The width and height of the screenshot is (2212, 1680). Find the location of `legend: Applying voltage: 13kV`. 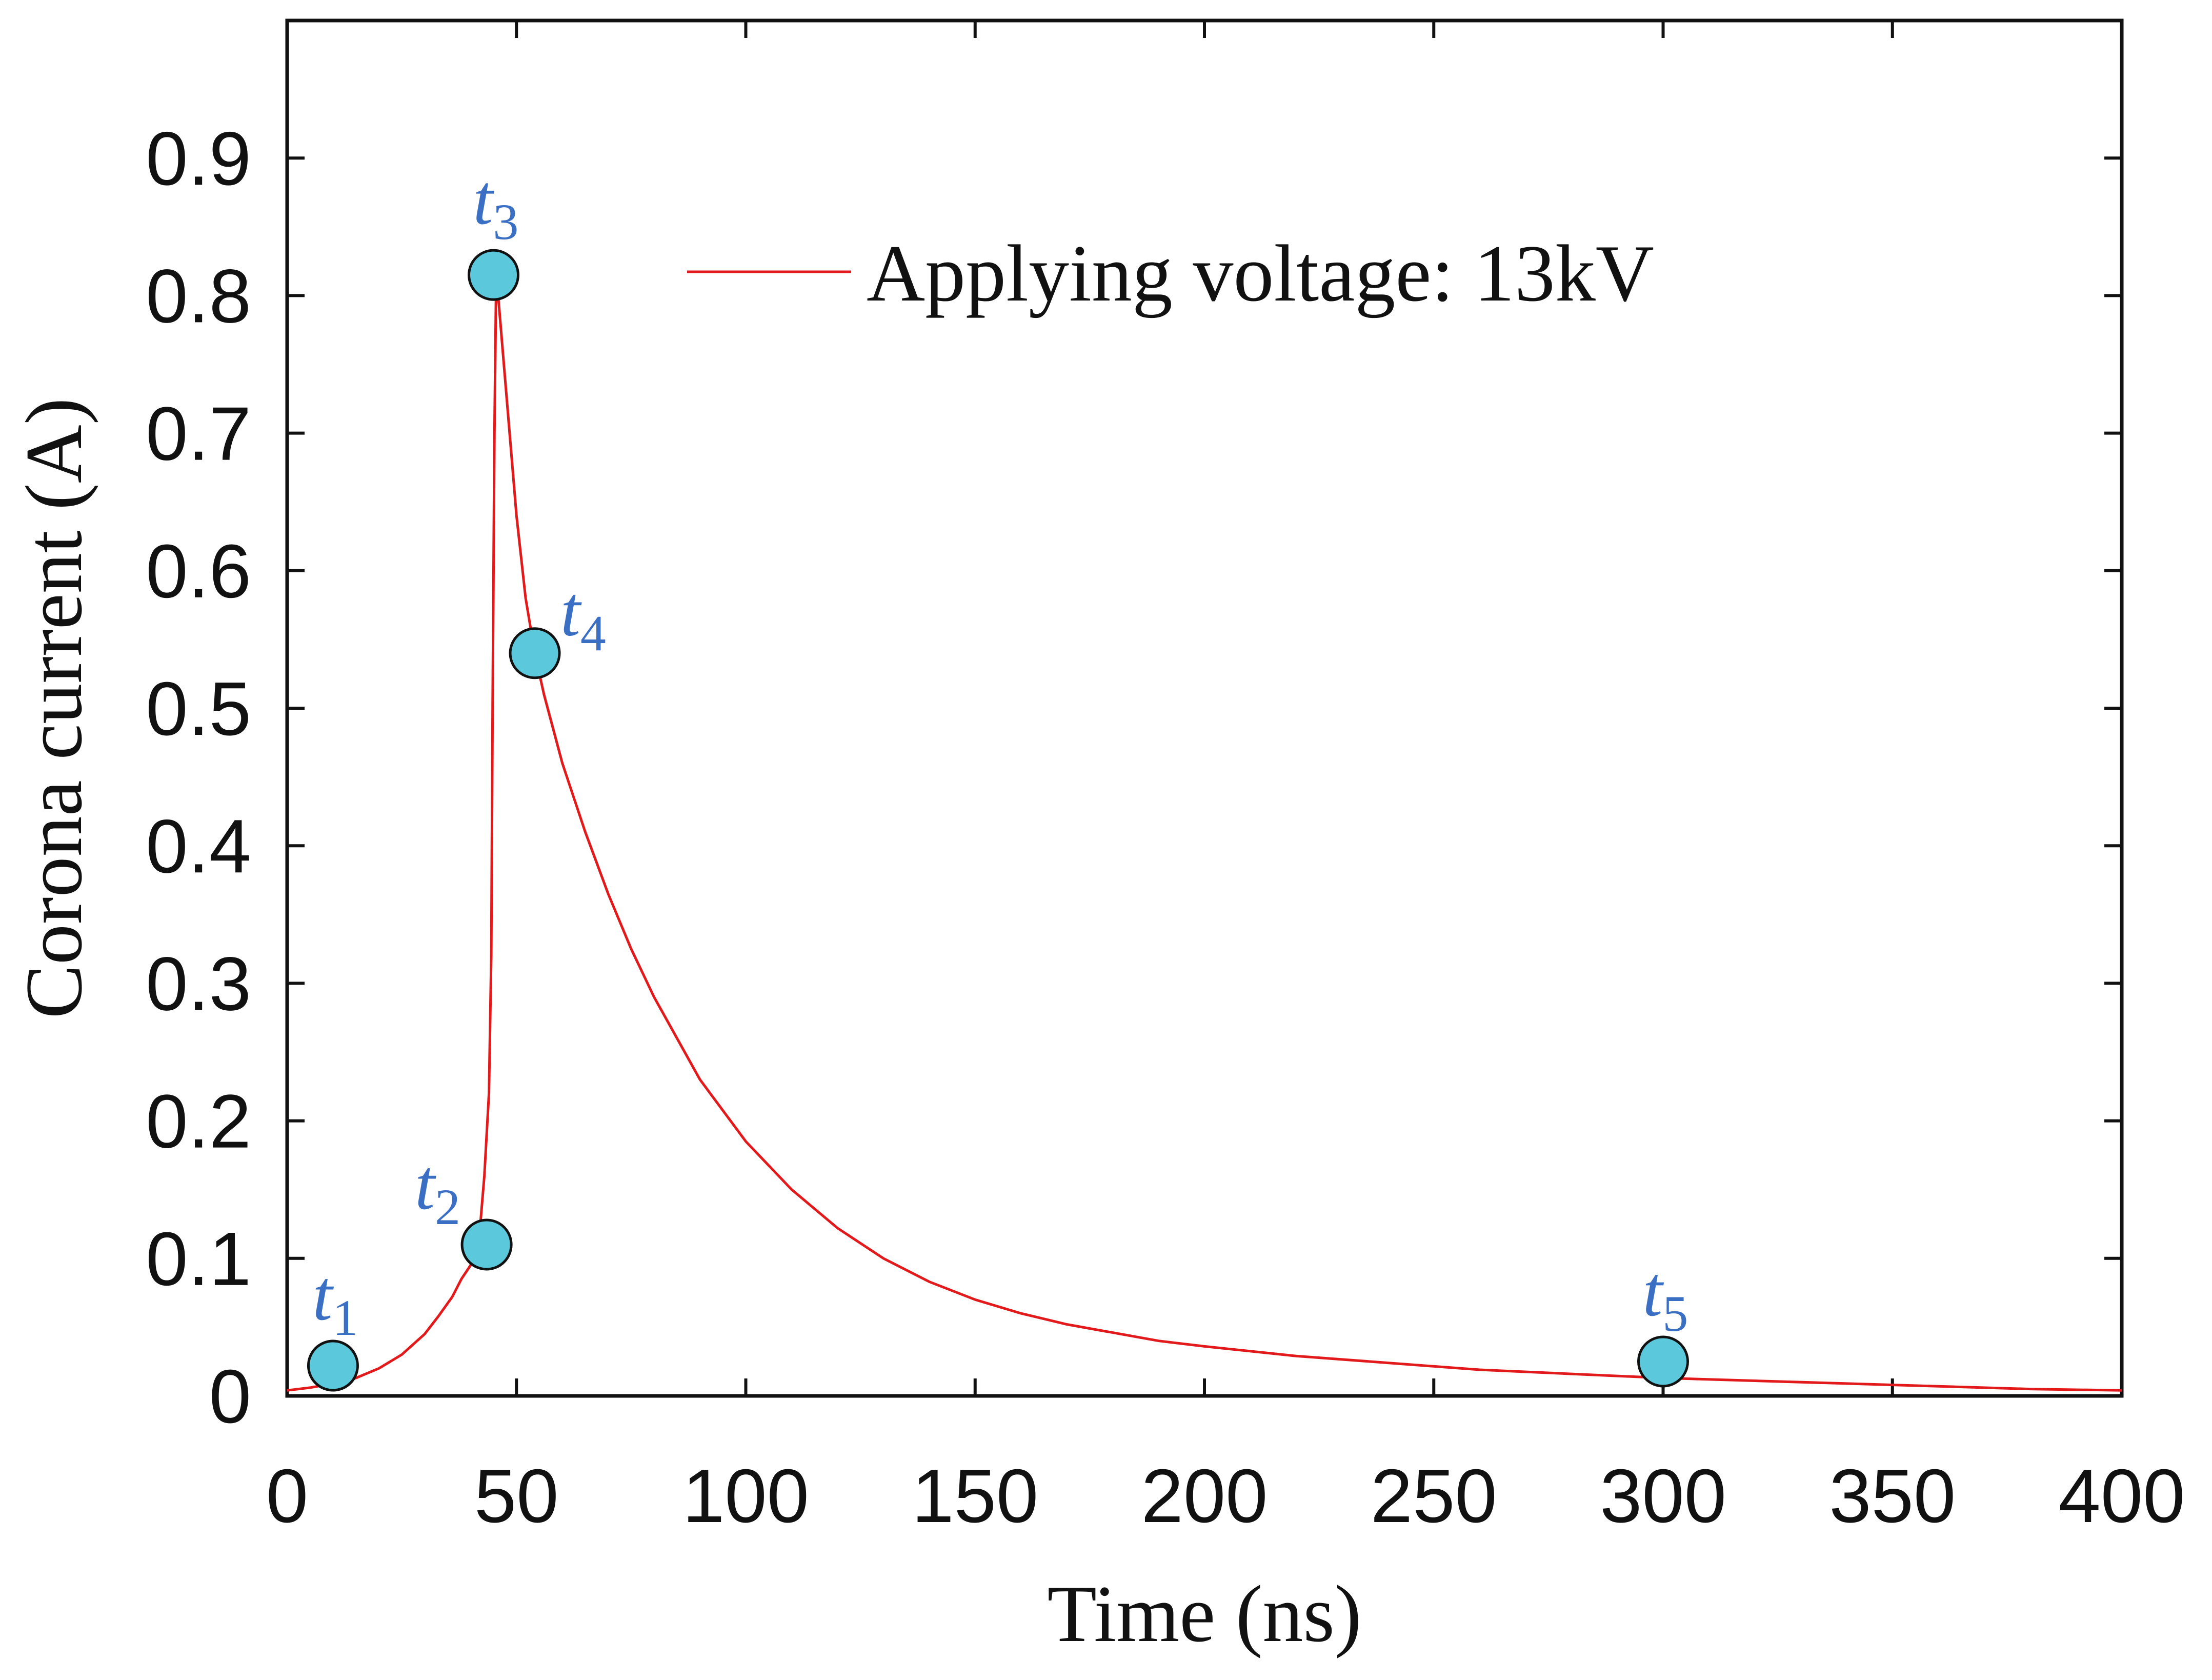

legend: Applying voltage: 13kV is located at coordinates (1170, 273).